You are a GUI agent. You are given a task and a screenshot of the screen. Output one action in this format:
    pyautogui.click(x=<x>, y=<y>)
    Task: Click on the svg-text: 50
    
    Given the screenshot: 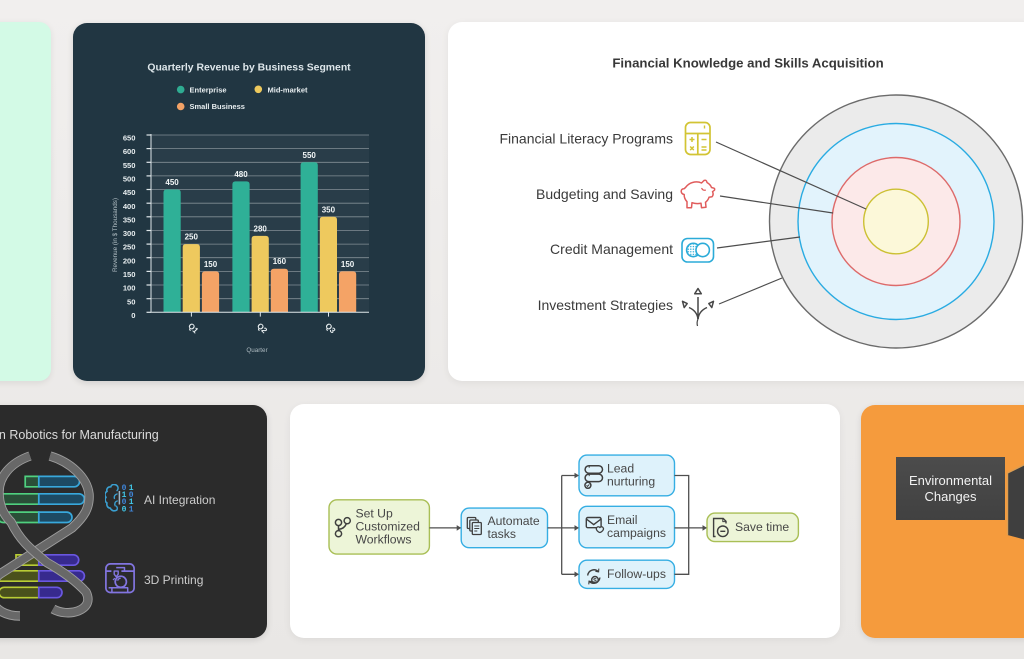 What is the action you would take?
    pyautogui.click(x=131, y=301)
    